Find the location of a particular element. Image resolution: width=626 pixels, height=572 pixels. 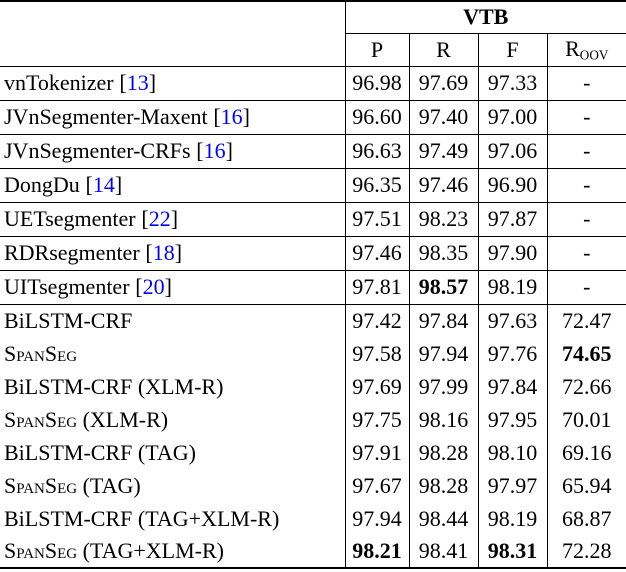

metric-cell: 97.33 is located at coordinates (513, 83).